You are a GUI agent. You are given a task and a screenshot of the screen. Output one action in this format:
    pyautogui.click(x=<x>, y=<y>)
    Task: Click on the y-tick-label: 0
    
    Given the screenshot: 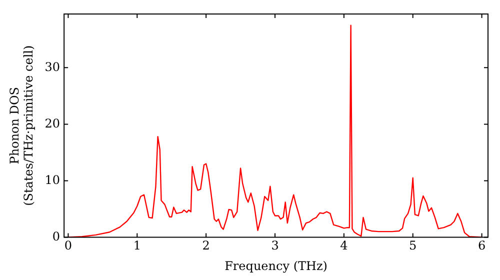 What is the action you would take?
    pyautogui.click(x=56, y=236)
    